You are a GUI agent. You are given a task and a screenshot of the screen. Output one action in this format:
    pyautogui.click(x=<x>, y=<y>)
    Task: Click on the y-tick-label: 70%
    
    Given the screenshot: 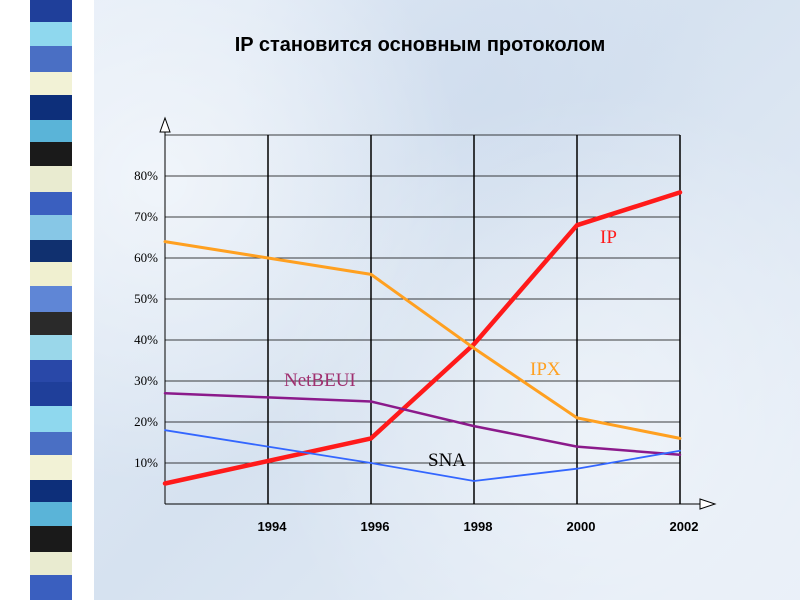 What is the action you would take?
    pyautogui.click(x=146, y=216)
    